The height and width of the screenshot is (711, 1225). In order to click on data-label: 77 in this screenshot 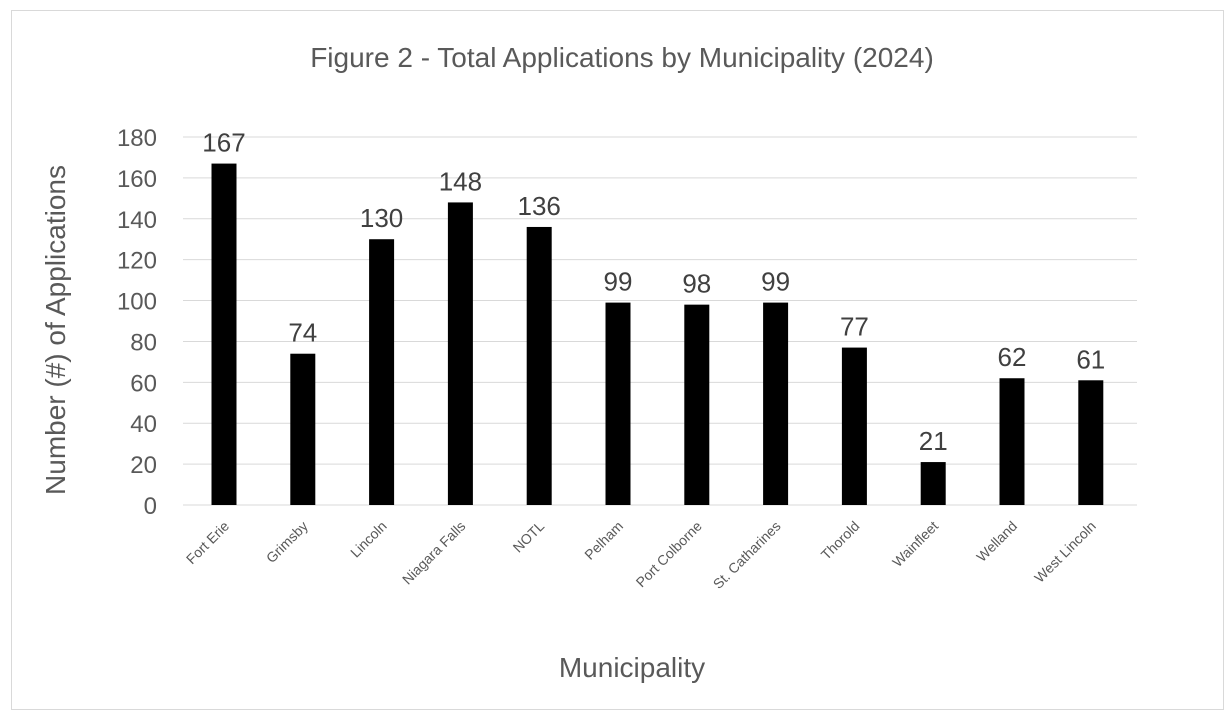, I will do `click(854, 327)`.